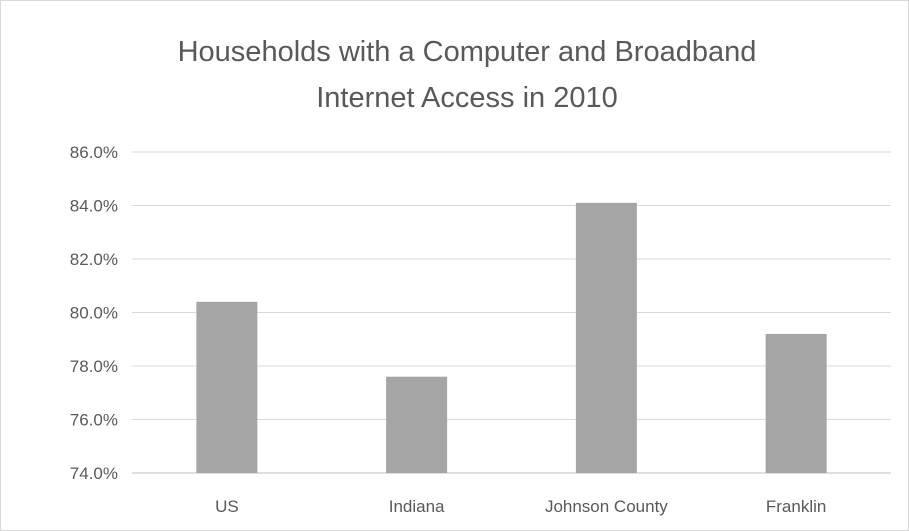 Image resolution: width=909 pixels, height=531 pixels. Describe the element at coordinates (466, 98) in the screenshot. I see `chart-title-line-2: Internet Access in 2010` at that location.